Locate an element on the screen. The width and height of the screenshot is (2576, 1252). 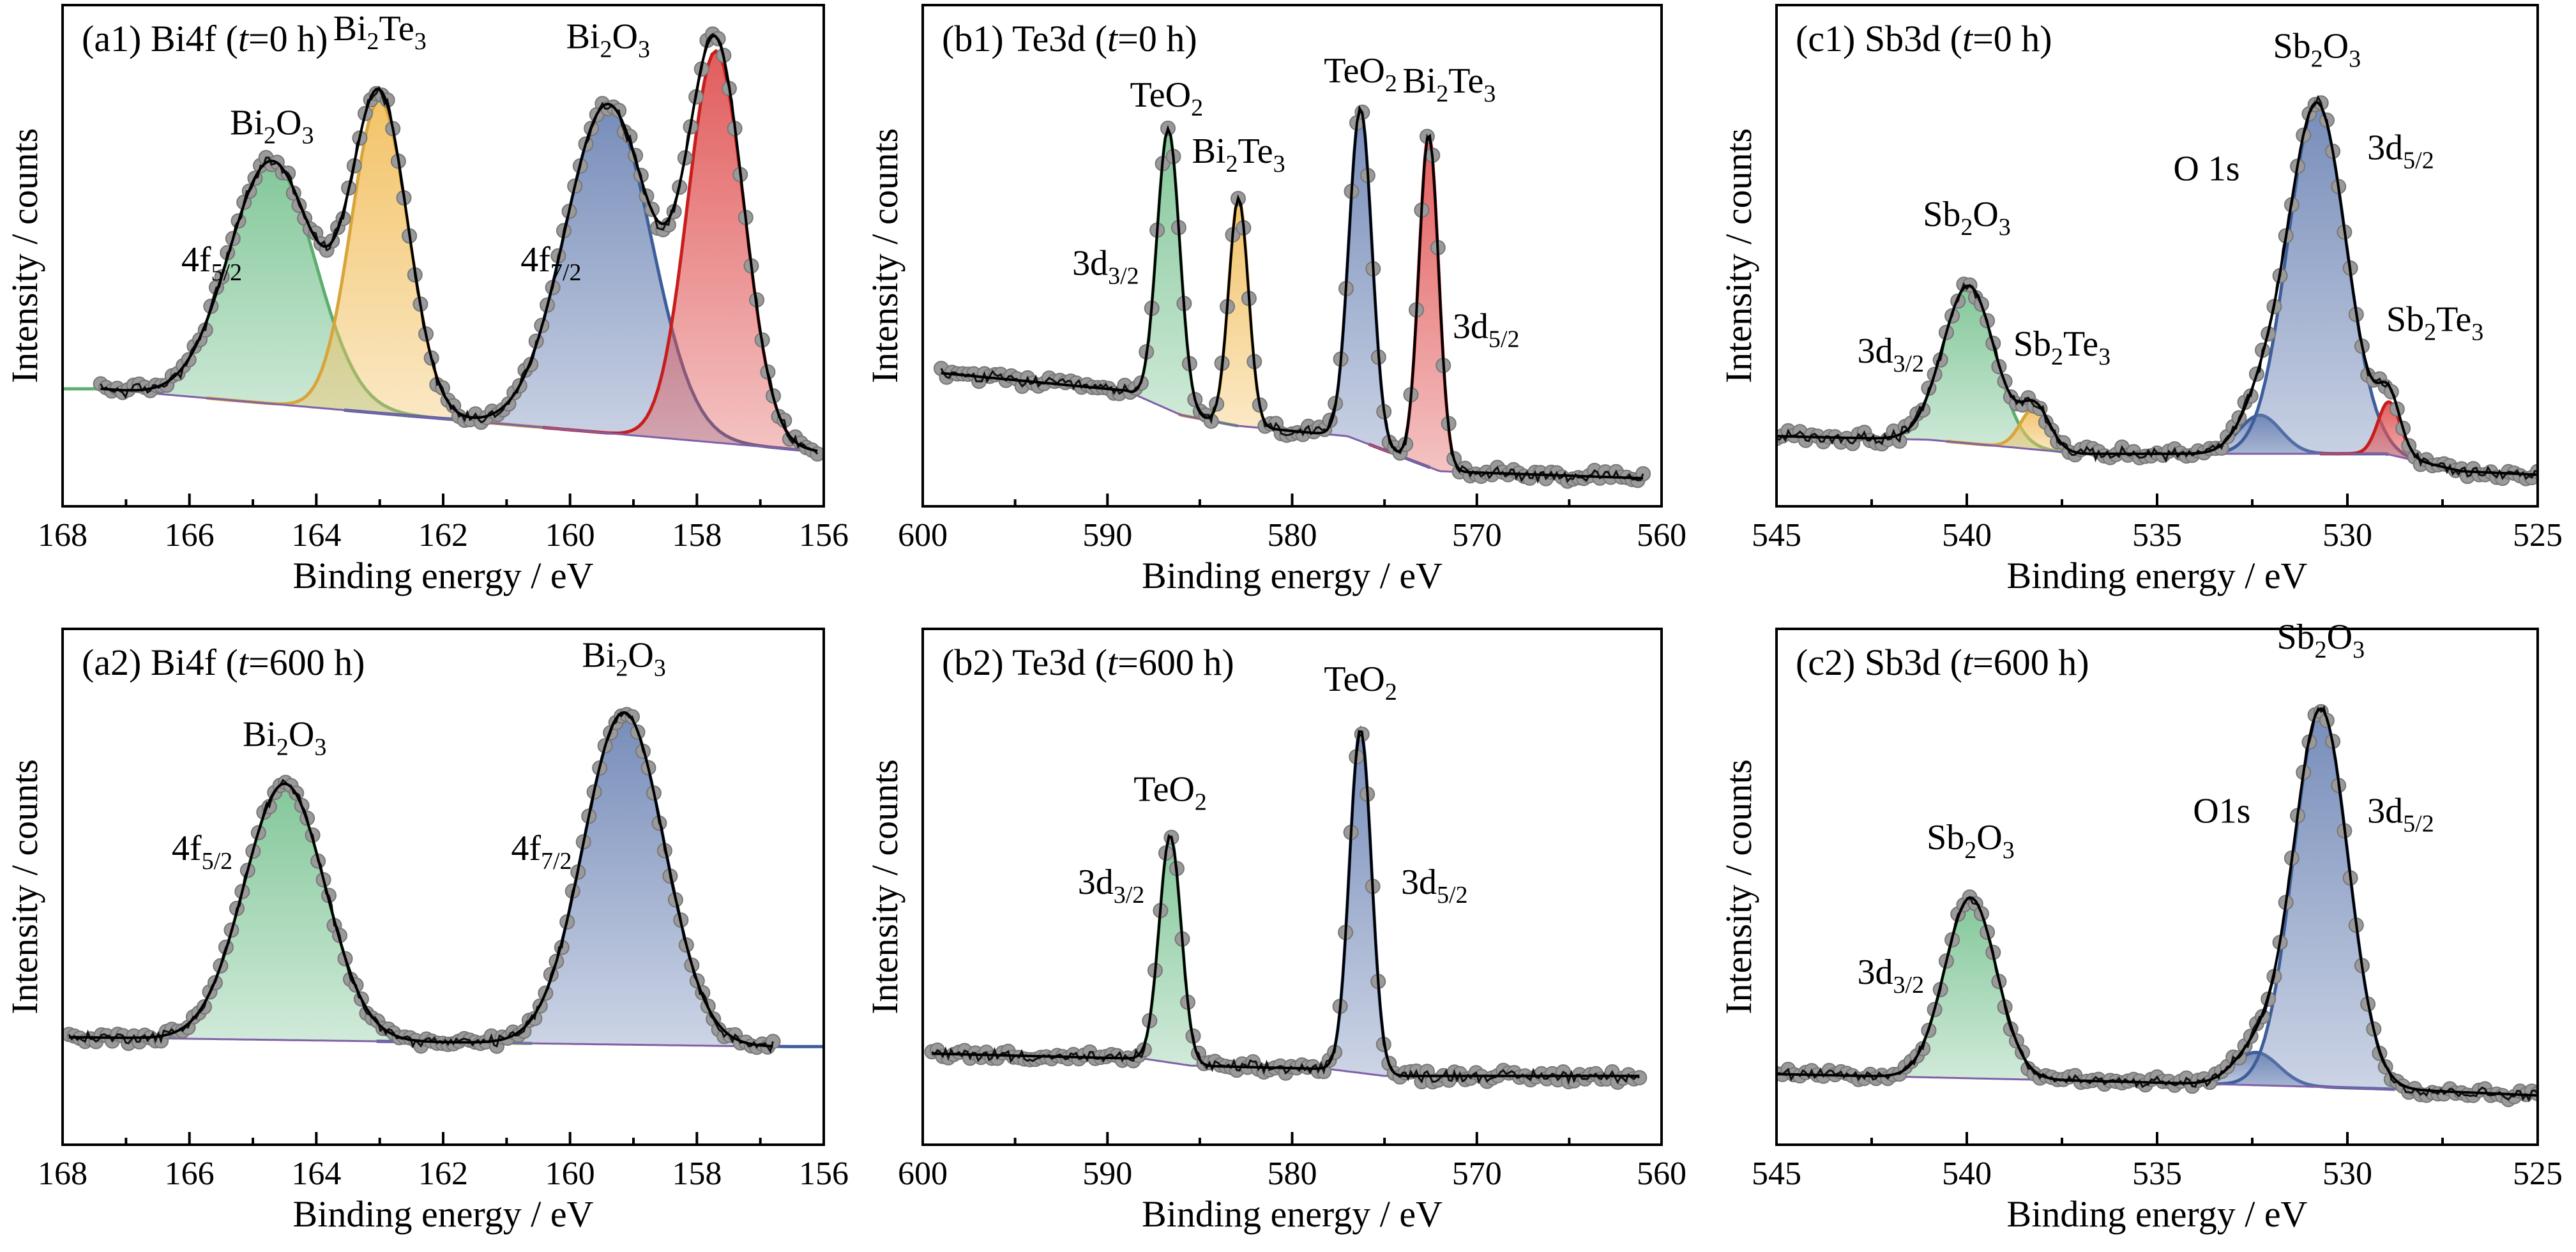
panel-title: (c1) Sb3d (t=0 h) is located at coordinates (1924, 38).